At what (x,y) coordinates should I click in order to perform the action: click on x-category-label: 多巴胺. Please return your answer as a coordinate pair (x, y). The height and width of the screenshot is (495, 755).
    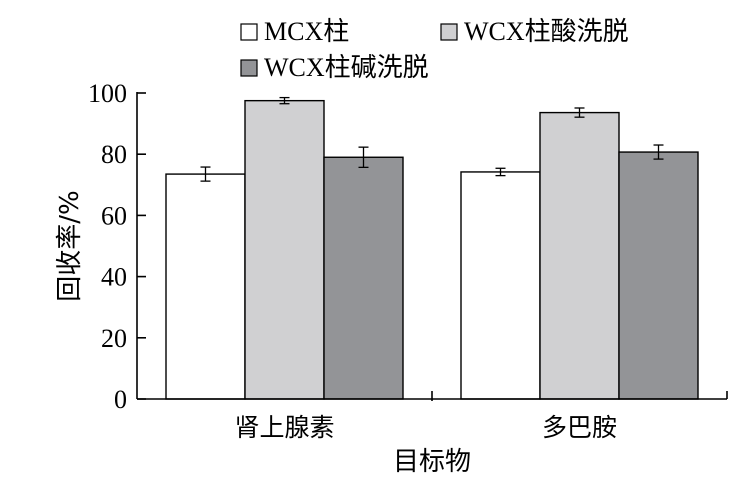
    Looking at the image, I should click on (579, 427).